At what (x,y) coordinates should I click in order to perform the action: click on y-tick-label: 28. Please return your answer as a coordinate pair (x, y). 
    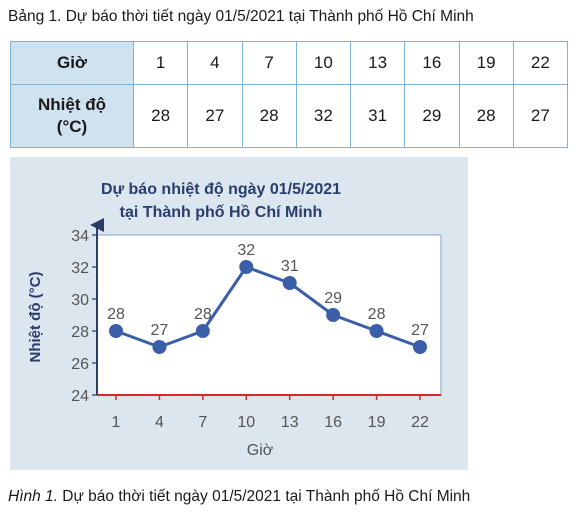
    Looking at the image, I should click on (80, 332).